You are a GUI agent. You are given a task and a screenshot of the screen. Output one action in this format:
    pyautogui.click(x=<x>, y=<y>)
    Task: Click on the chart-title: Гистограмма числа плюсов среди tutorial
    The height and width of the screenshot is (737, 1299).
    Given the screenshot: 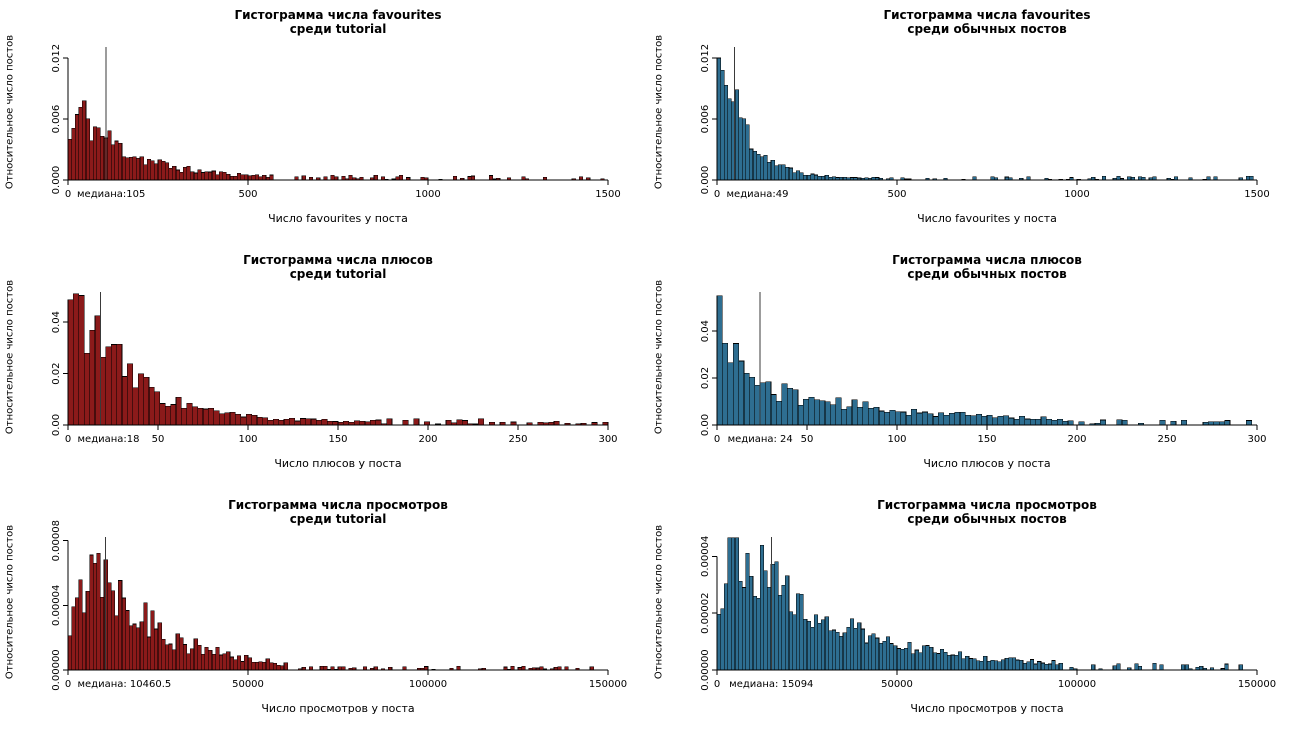 What is the action you would take?
    pyautogui.click(x=338, y=267)
    